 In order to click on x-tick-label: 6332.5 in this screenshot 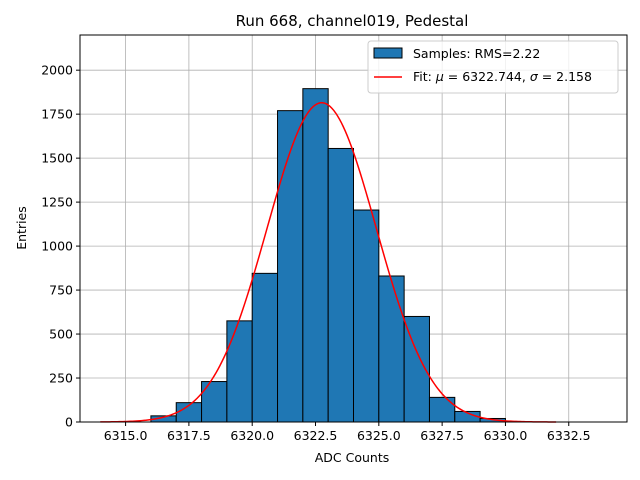, I will do `click(569, 435)`.